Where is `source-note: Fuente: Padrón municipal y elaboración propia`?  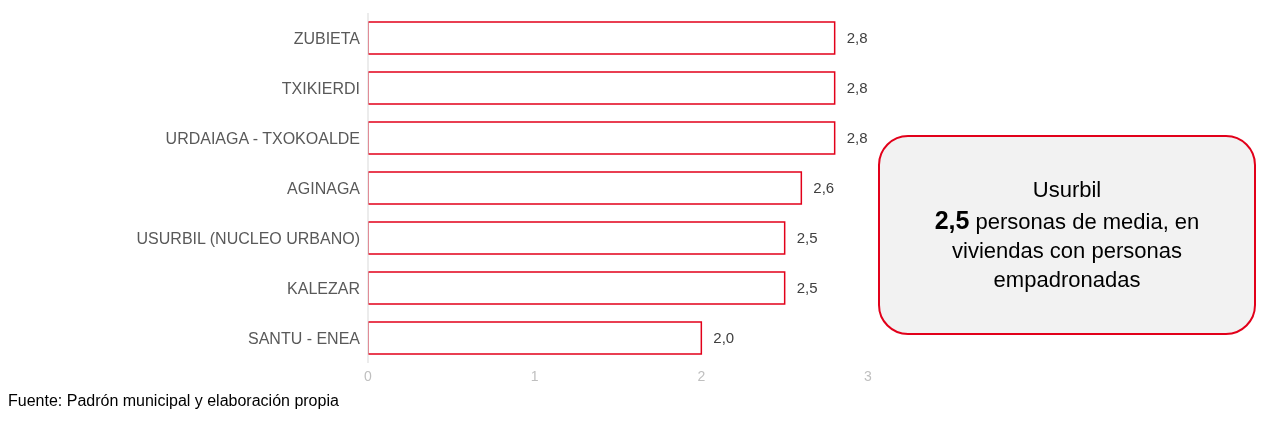
source-note: Fuente: Padrón municipal y elaboración propia is located at coordinates (173, 401).